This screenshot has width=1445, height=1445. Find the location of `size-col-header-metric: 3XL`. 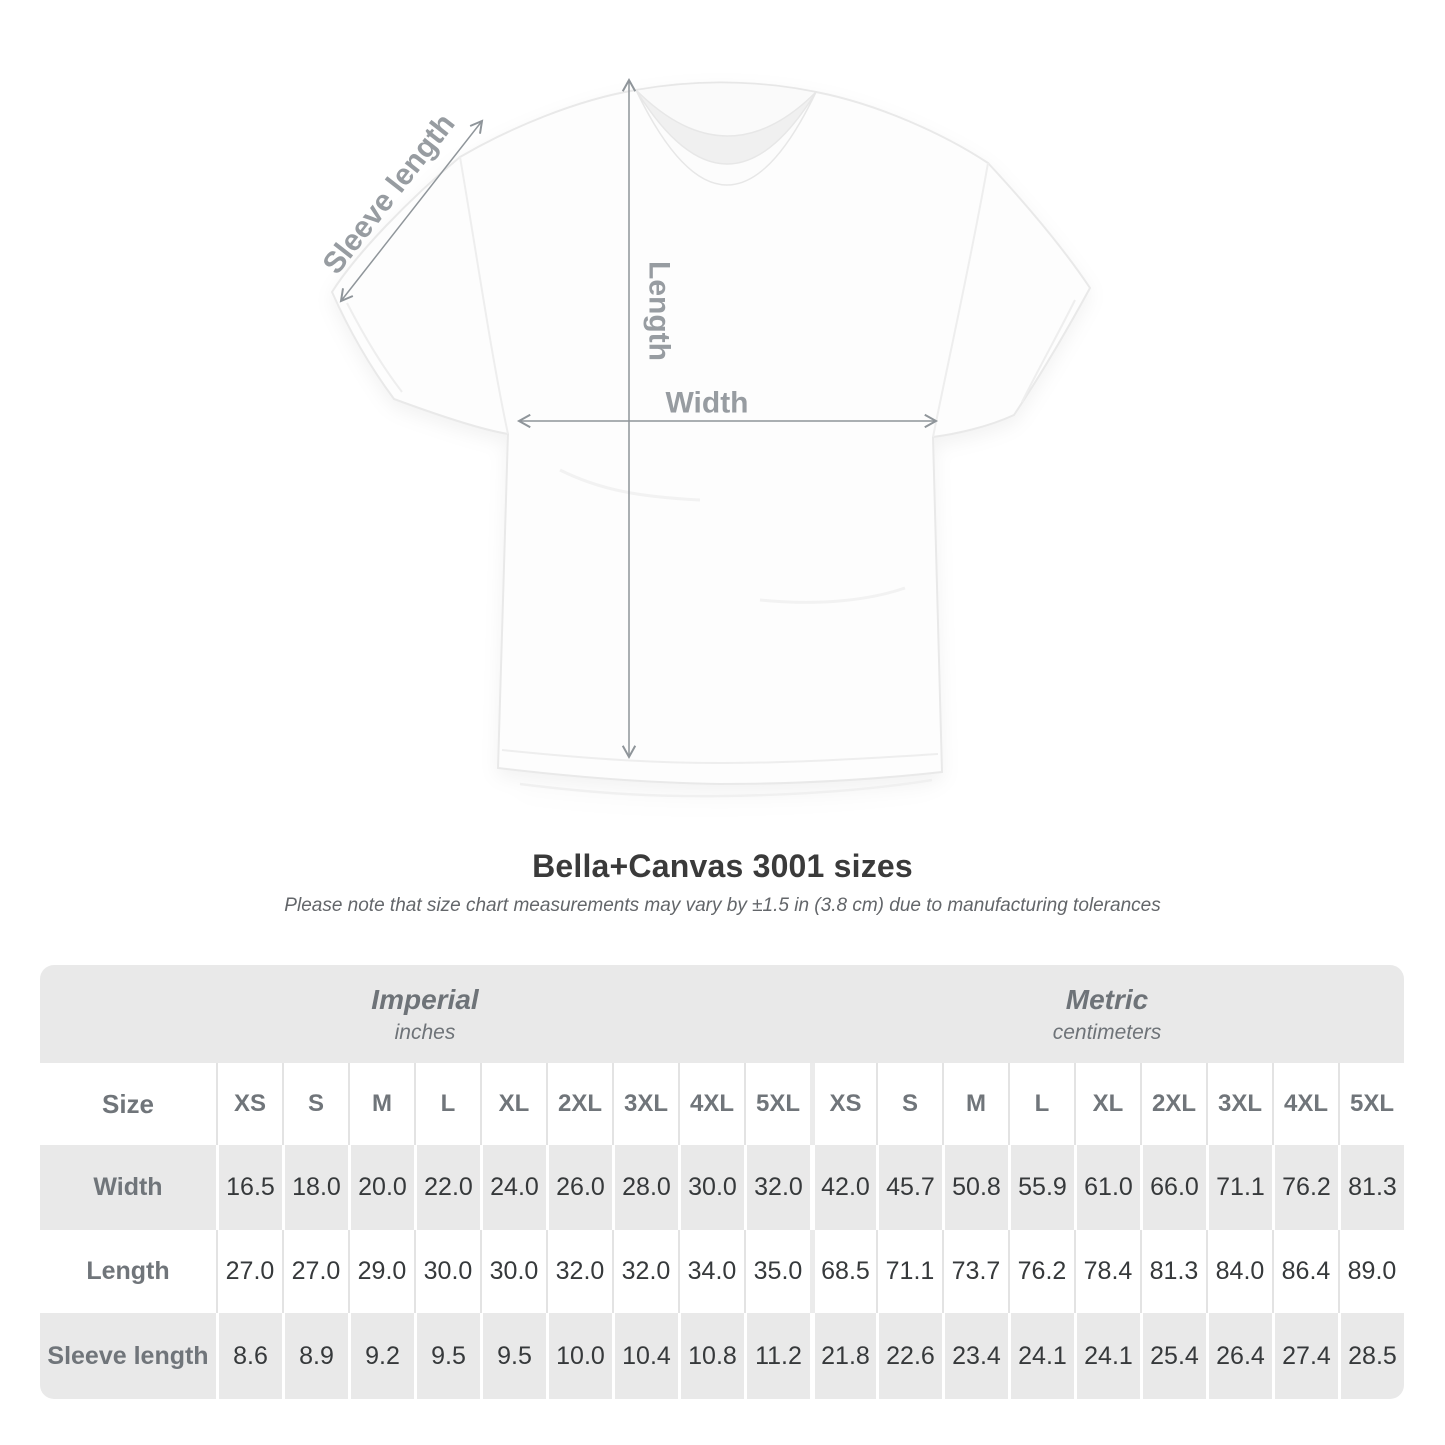

size-col-header-metric: 3XL is located at coordinates (1239, 1104).